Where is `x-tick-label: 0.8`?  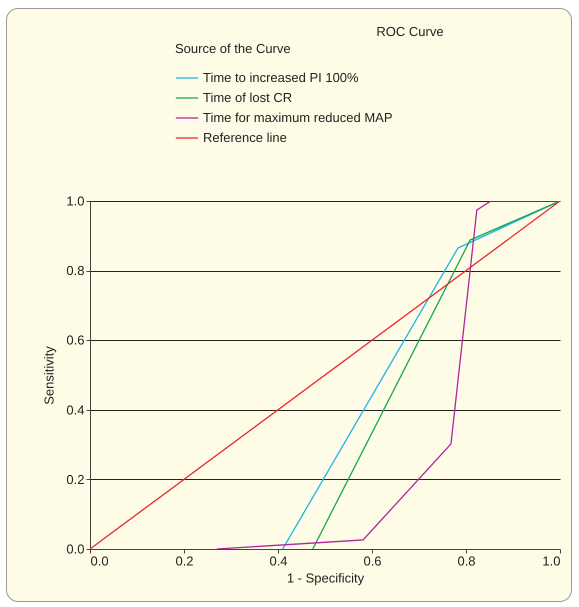 x-tick-label: 0.8 is located at coordinates (466, 561).